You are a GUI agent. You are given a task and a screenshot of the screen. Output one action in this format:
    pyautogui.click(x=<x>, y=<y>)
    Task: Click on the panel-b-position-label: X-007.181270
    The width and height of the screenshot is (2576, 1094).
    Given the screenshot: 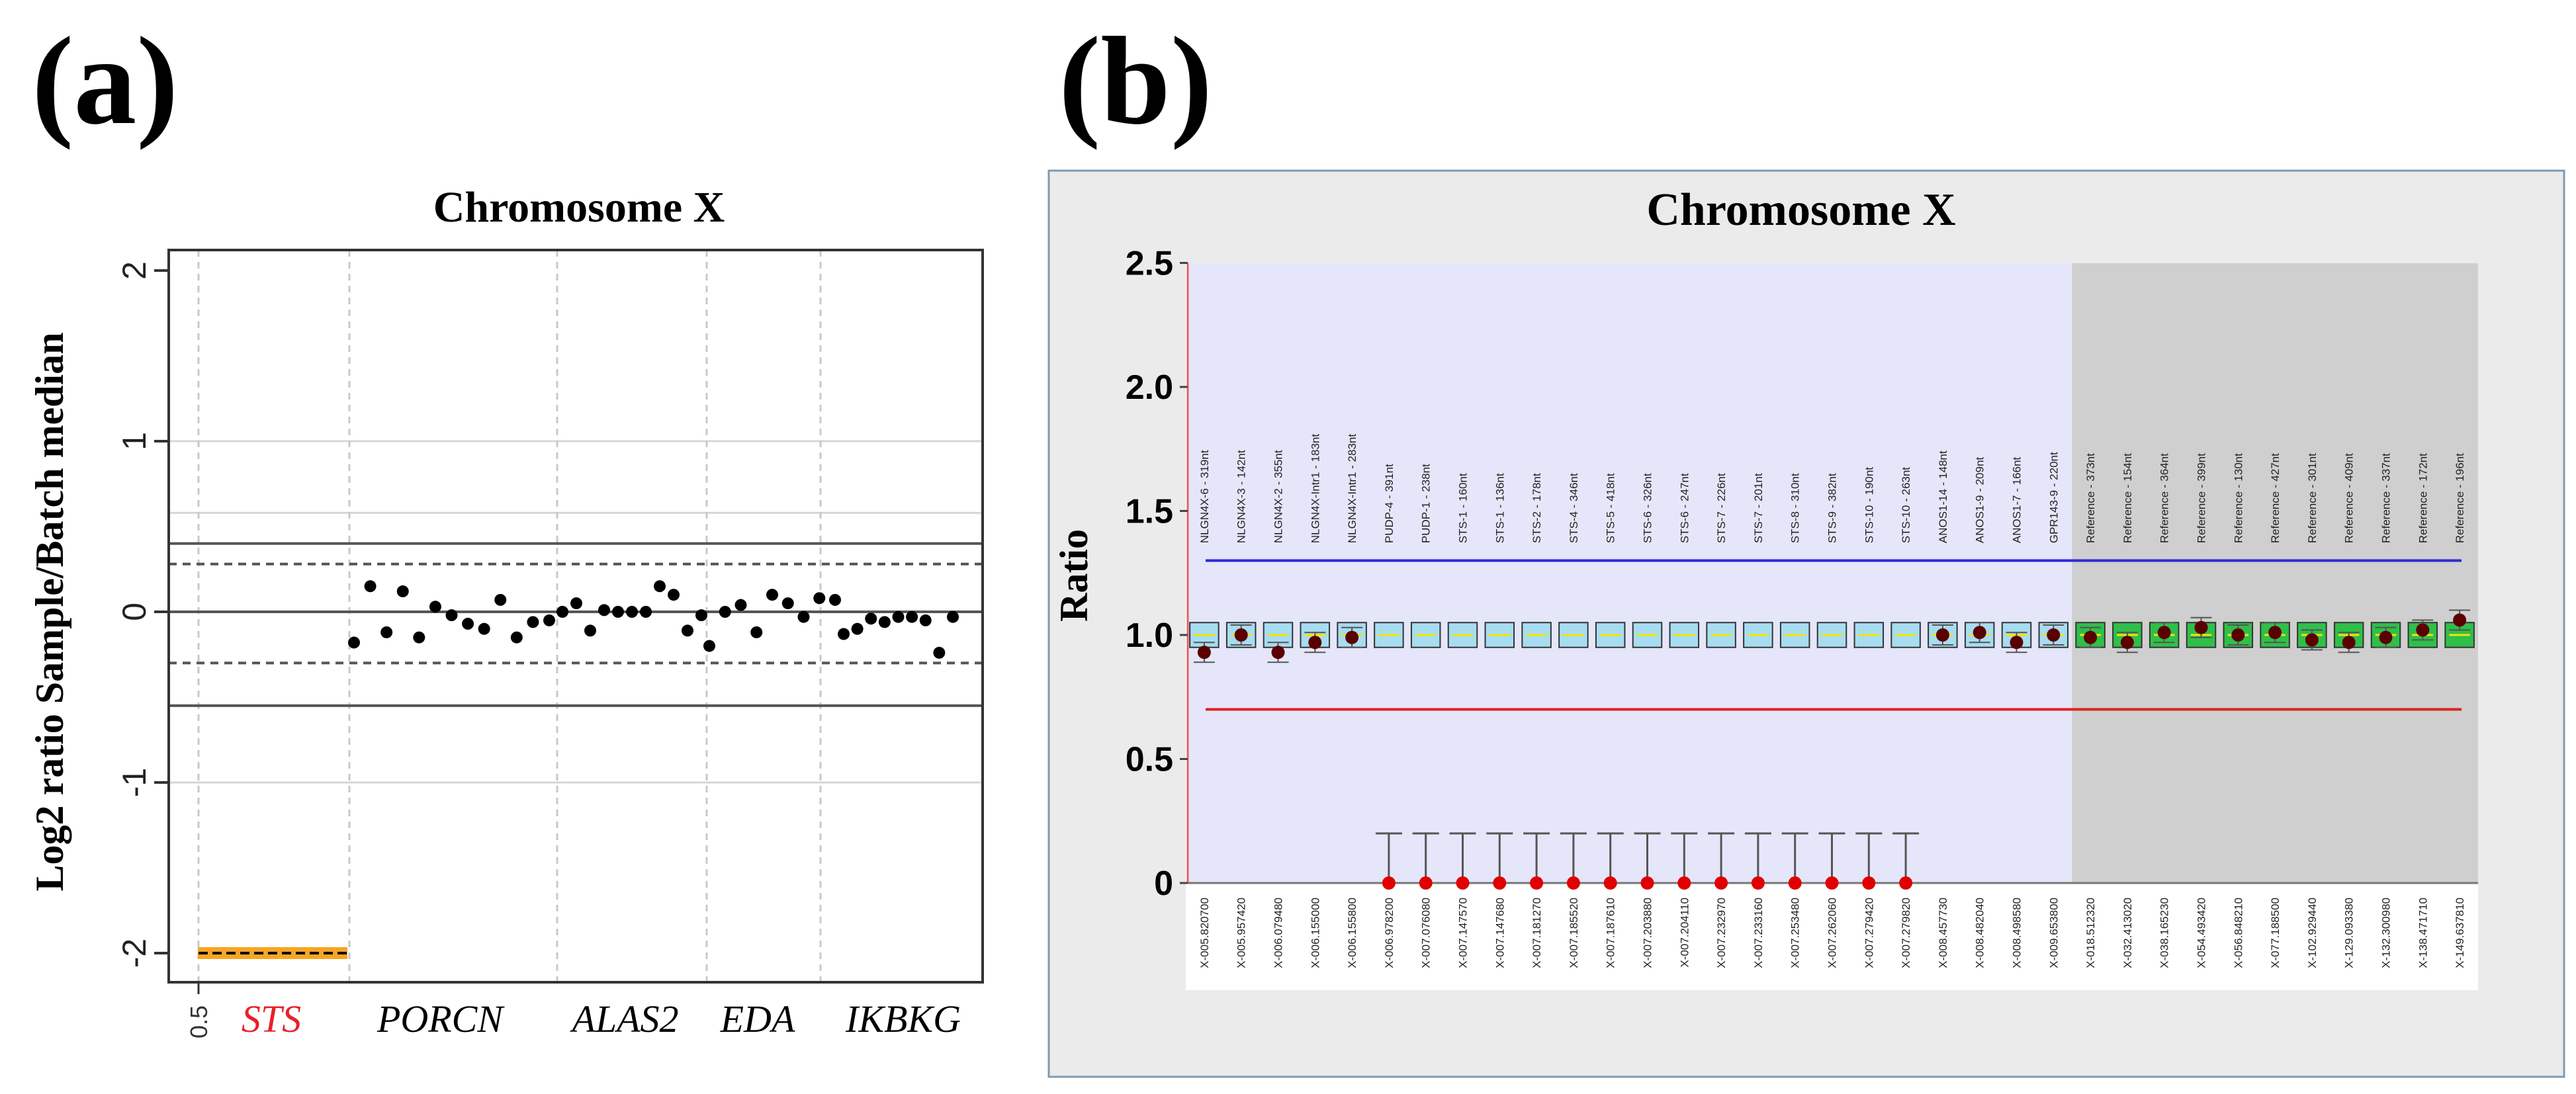 What is the action you would take?
    pyautogui.click(x=1537, y=933)
    